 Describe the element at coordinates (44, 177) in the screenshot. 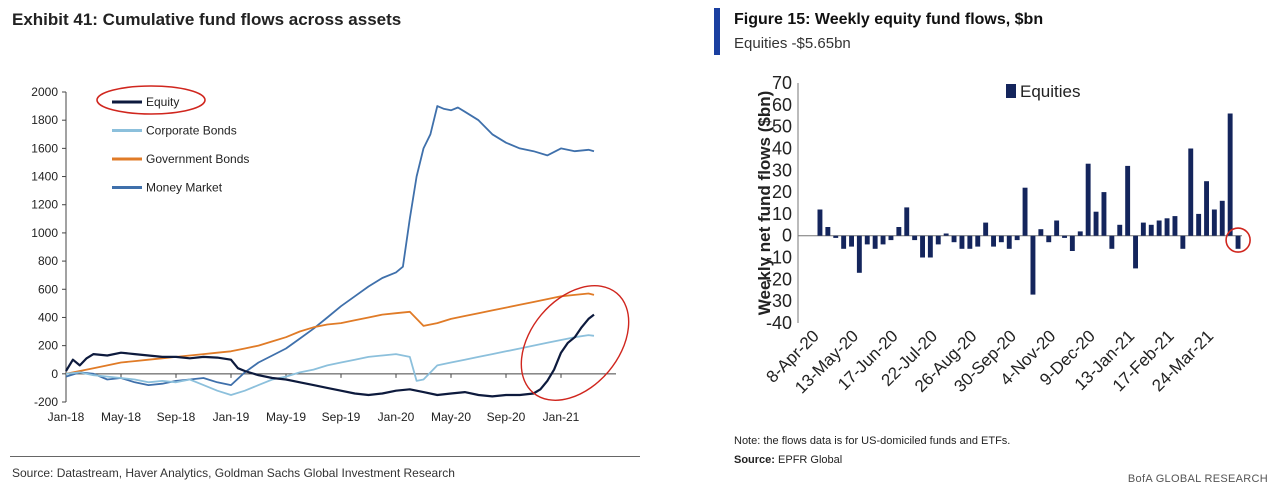

I see `y-tick-label: 1400` at that location.